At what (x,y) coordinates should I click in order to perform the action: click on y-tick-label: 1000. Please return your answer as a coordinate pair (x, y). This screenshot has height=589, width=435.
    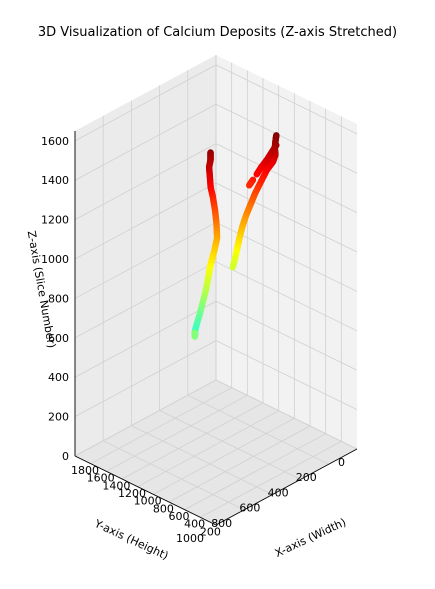
    Looking at the image, I should click on (190, 538).